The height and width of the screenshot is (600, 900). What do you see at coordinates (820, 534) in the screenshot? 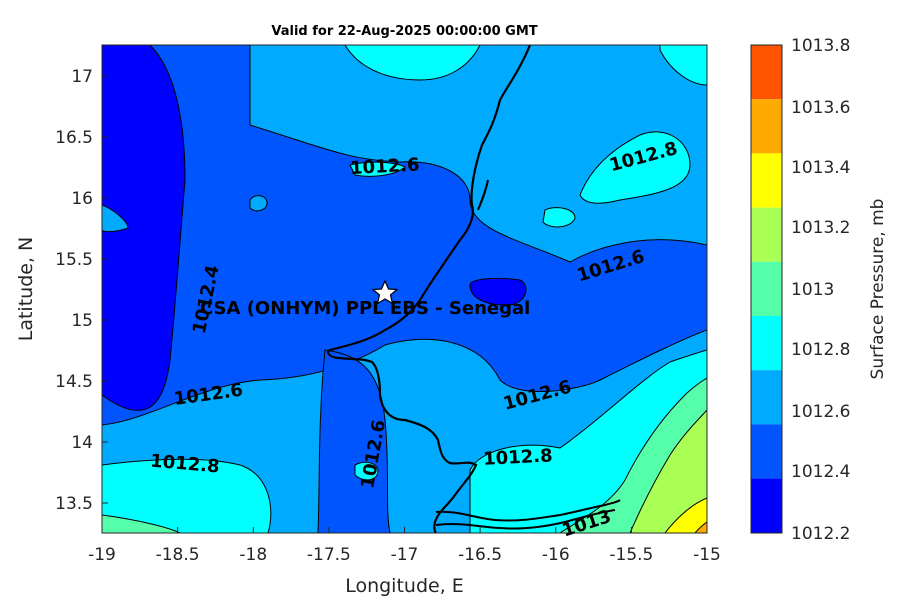
I see `colorbar-tick-label: 1012.2` at bounding box center [820, 534].